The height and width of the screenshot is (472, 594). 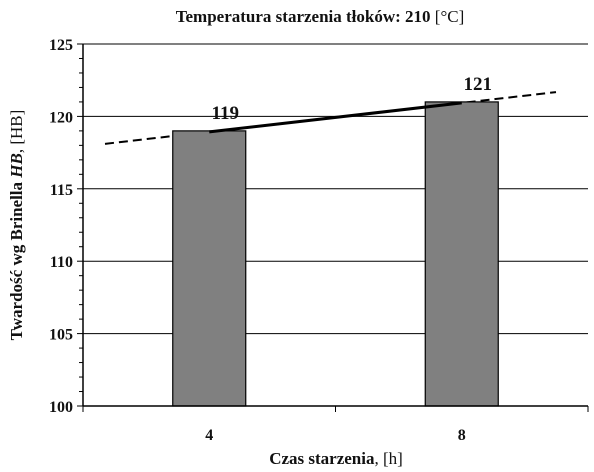 I want to click on y-axis-title-unit: , [HB], so click(x=16, y=131).